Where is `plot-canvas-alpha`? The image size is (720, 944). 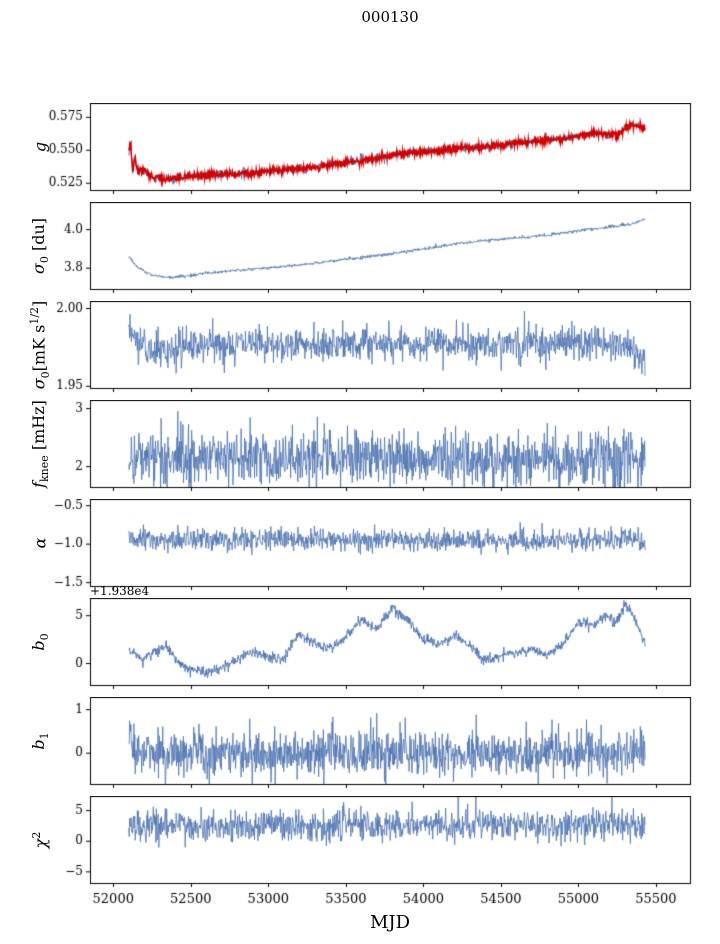
plot-canvas-alpha is located at coordinates (360, 545).